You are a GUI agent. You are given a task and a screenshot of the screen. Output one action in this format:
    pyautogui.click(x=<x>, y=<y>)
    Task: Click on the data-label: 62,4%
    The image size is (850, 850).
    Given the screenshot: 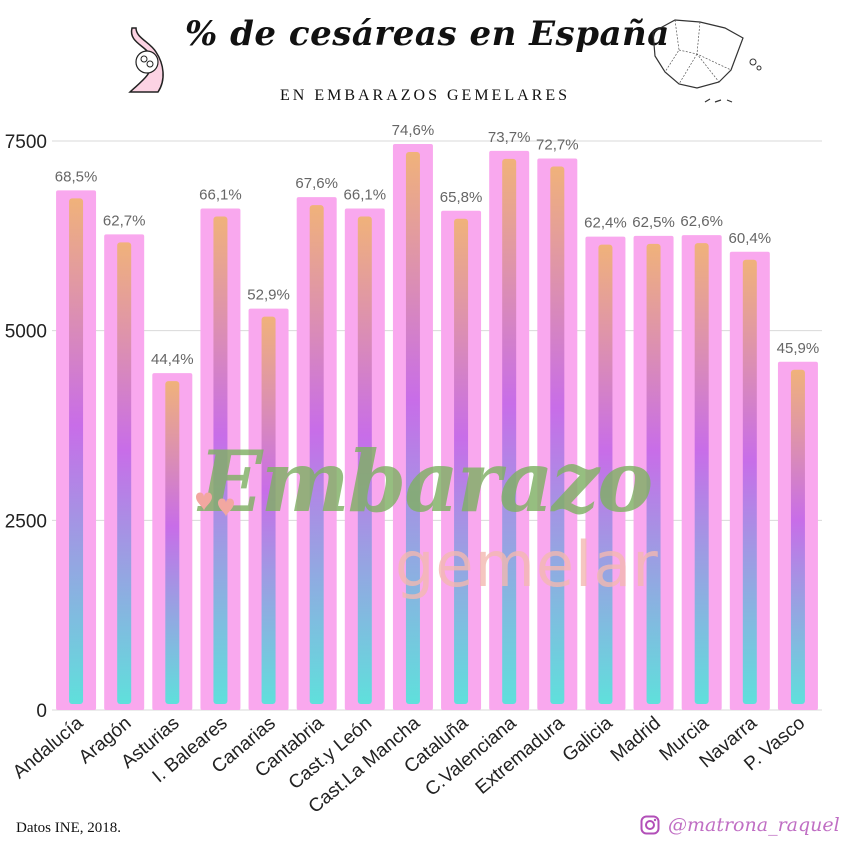 What is the action you would take?
    pyautogui.click(x=605, y=223)
    